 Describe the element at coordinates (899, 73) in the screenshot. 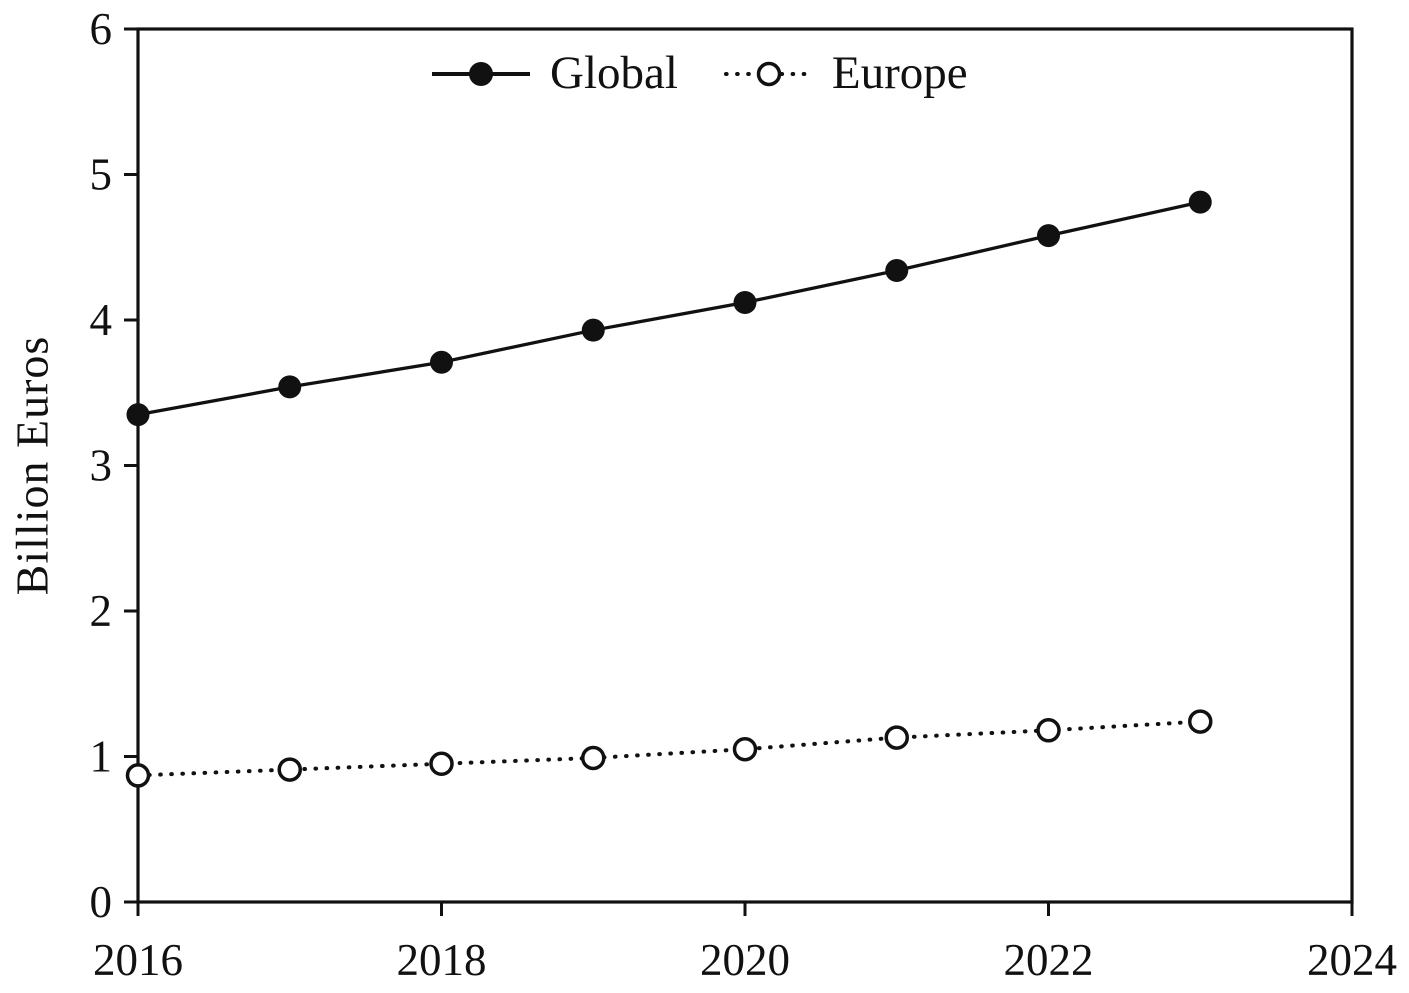

I see `legend-label-europe: Europe` at that location.